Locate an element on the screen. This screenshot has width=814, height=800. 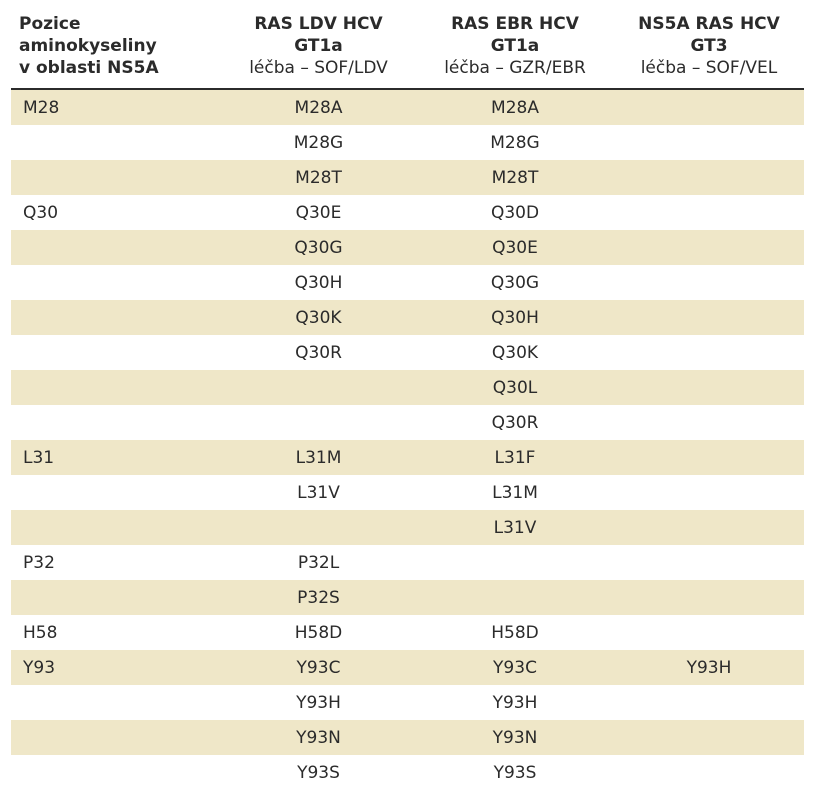
cell-ras-ldv: Q30R is located at coordinates (318, 352).